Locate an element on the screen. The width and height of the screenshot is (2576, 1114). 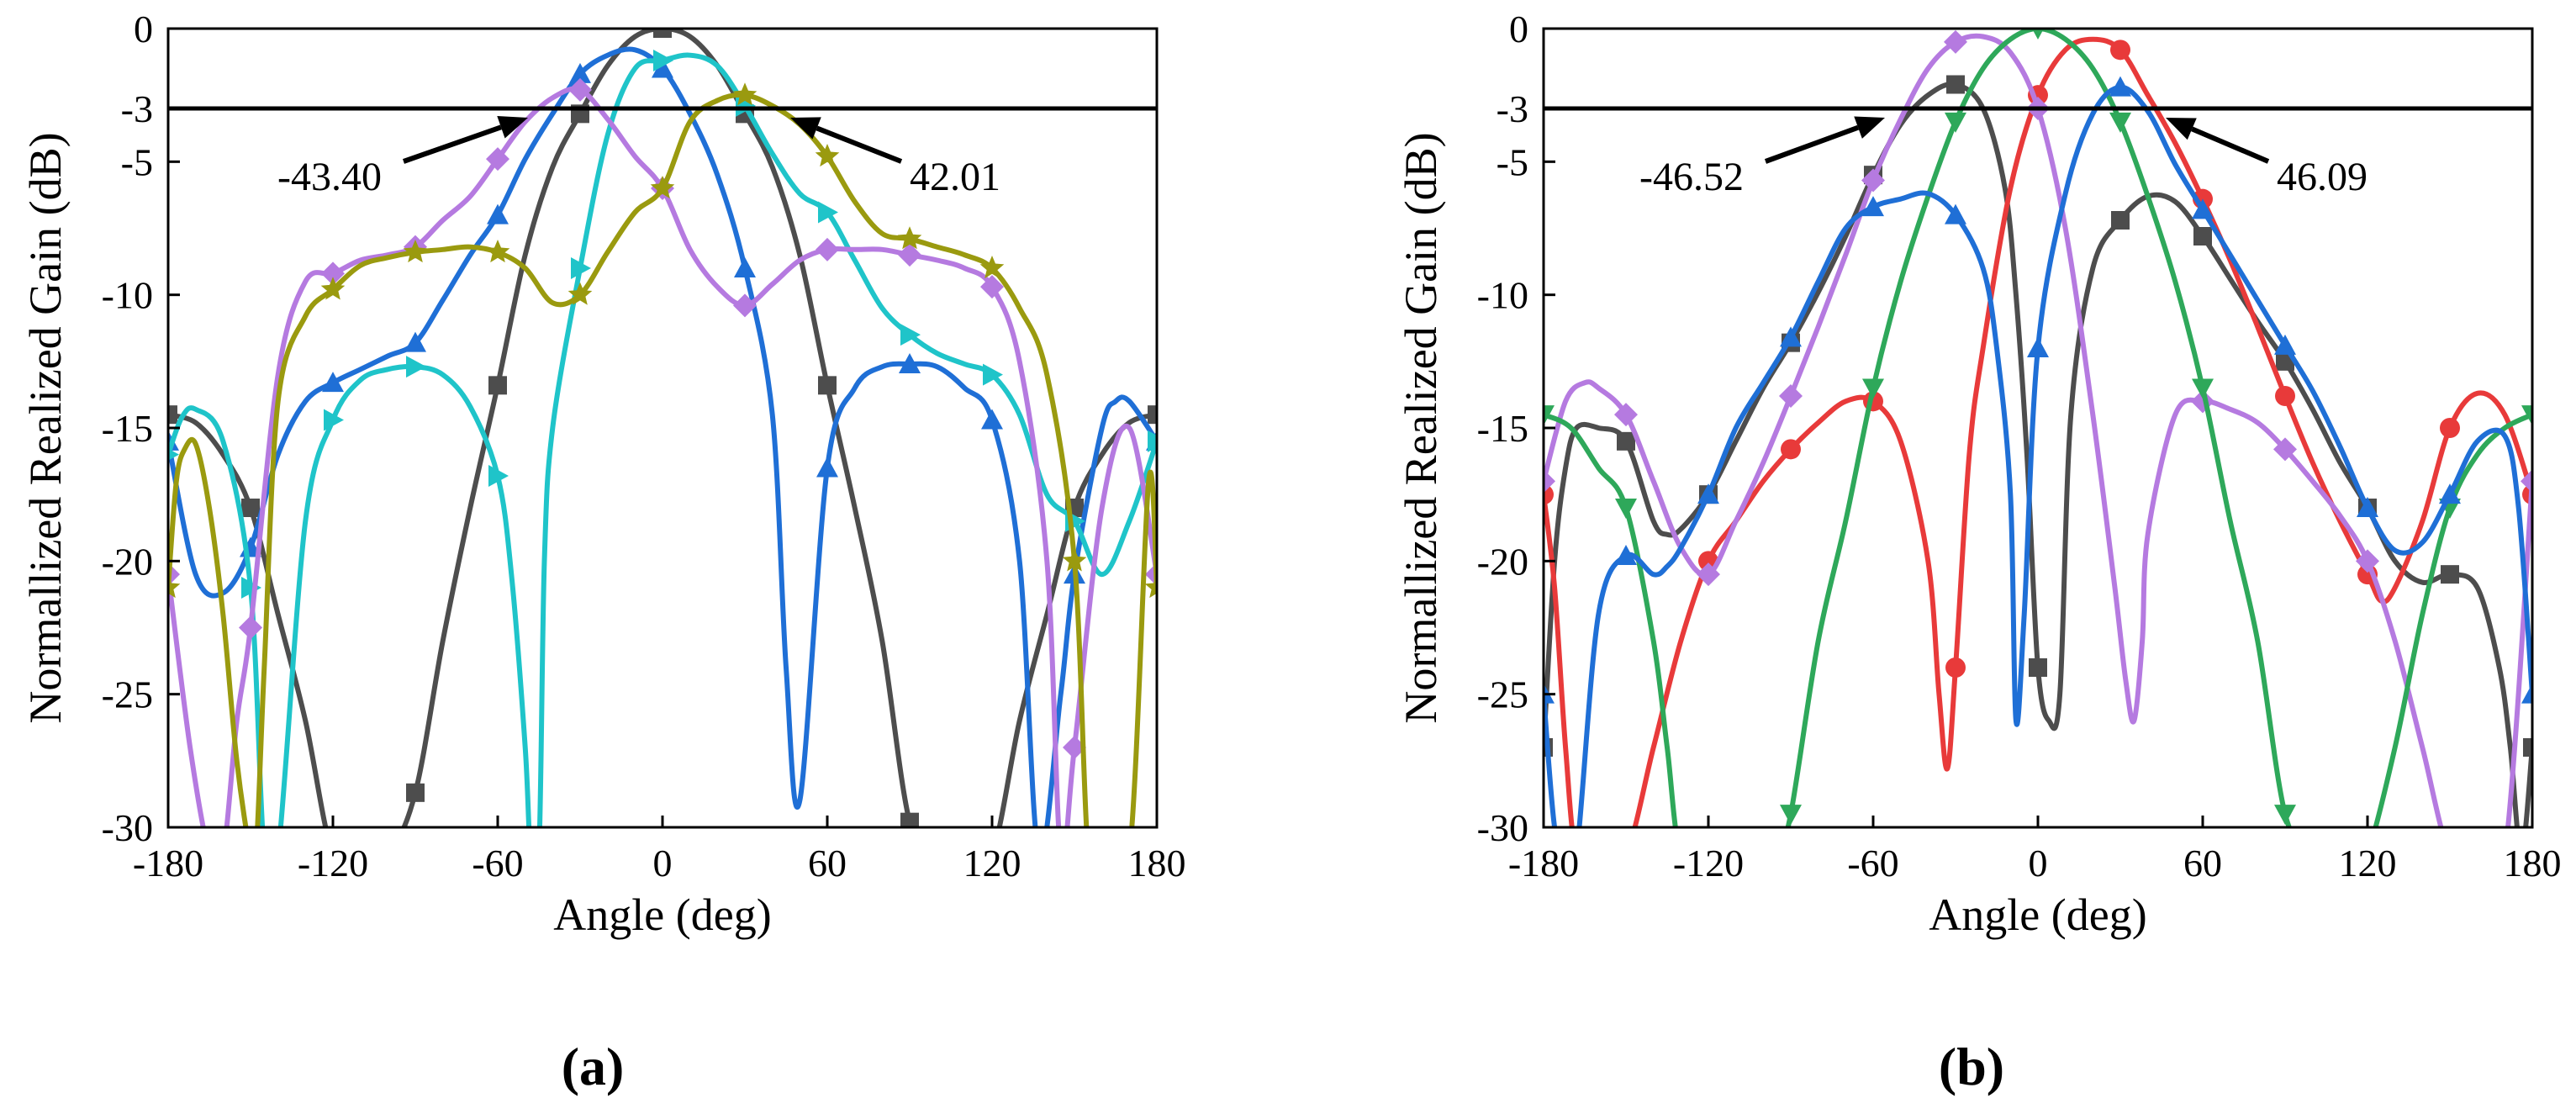
annotation-arrow-head-b is located at coordinates (2181, 129).